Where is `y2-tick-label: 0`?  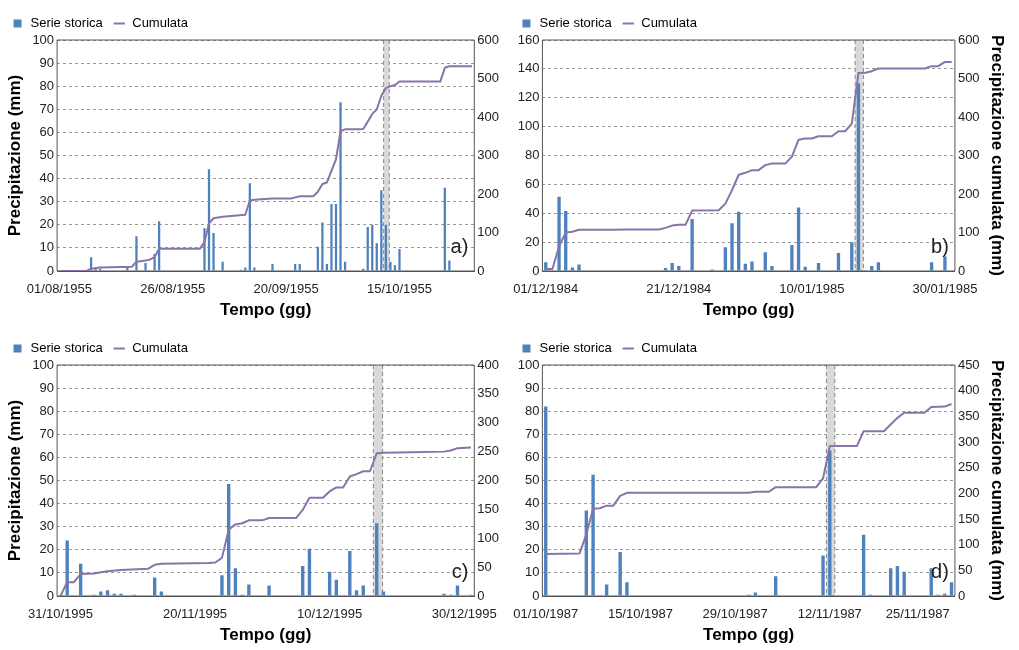
y2-tick-label: 0 is located at coordinates (961, 270).